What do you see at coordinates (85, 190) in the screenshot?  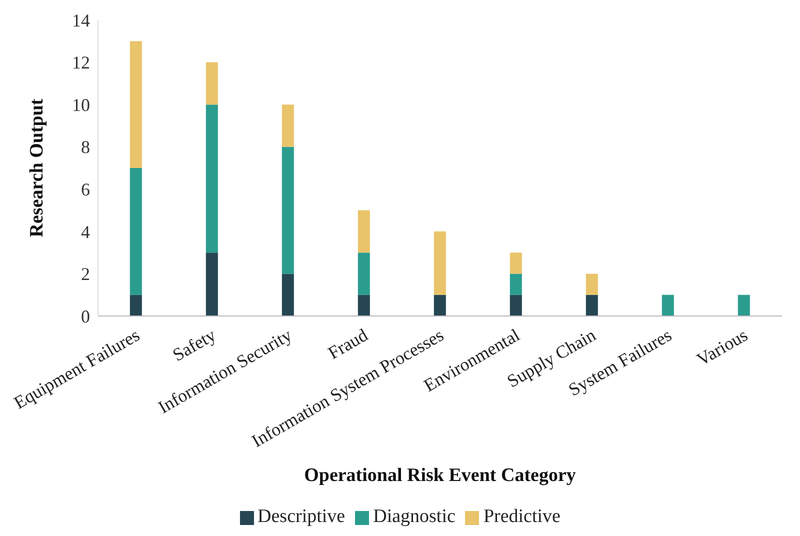 I see `y-tick-label: 6` at bounding box center [85, 190].